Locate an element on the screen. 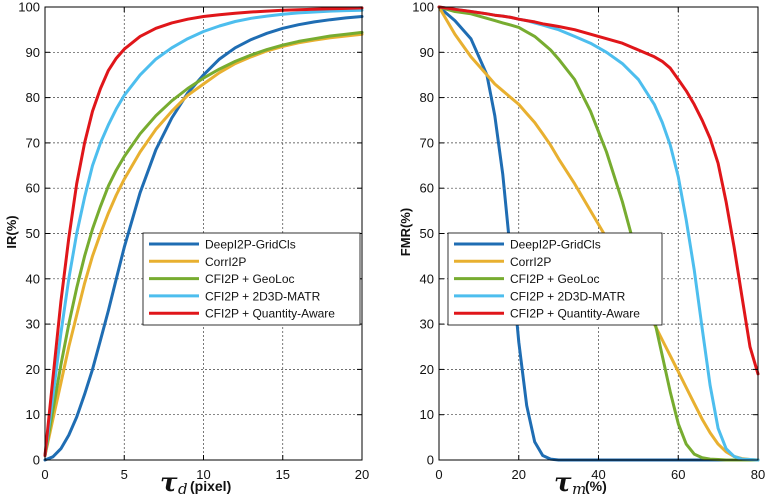 This screenshot has height=496, width=780. x-tick-label: 10 is located at coordinates (203, 474).